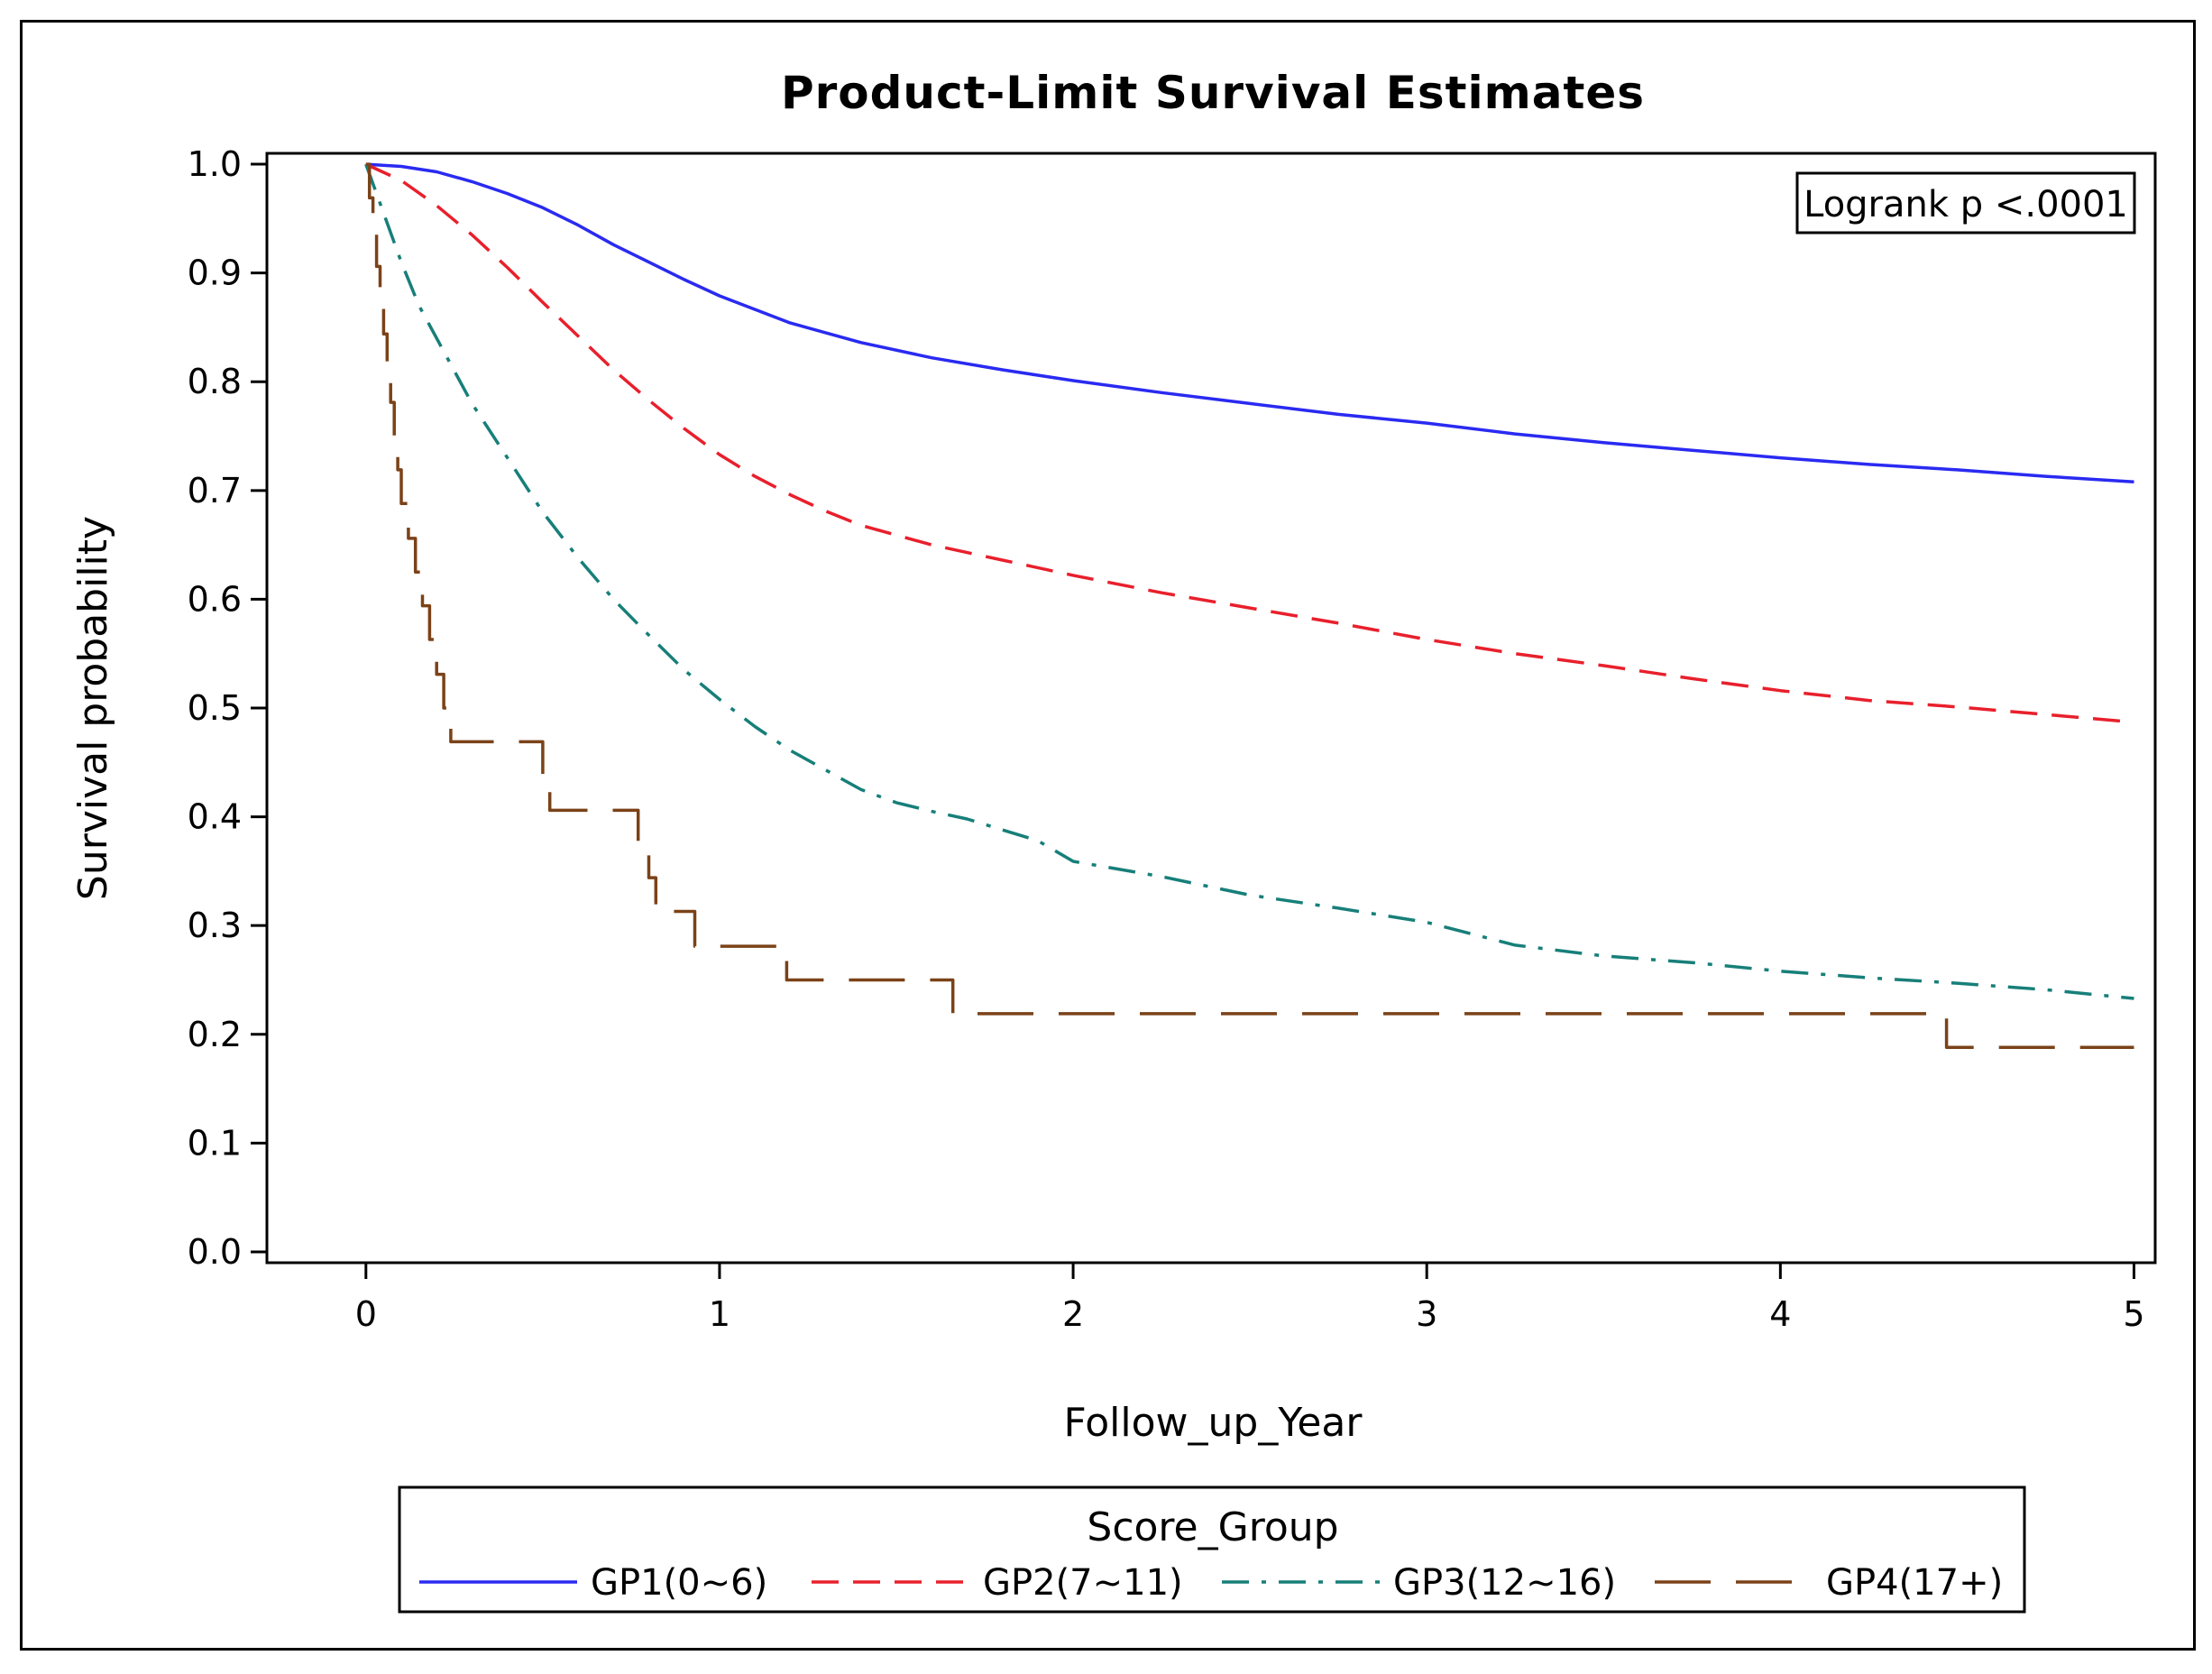 The height and width of the screenshot is (1674, 2212). I want to click on logrank-text: Logrank p <.0001, so click(1966, 204).